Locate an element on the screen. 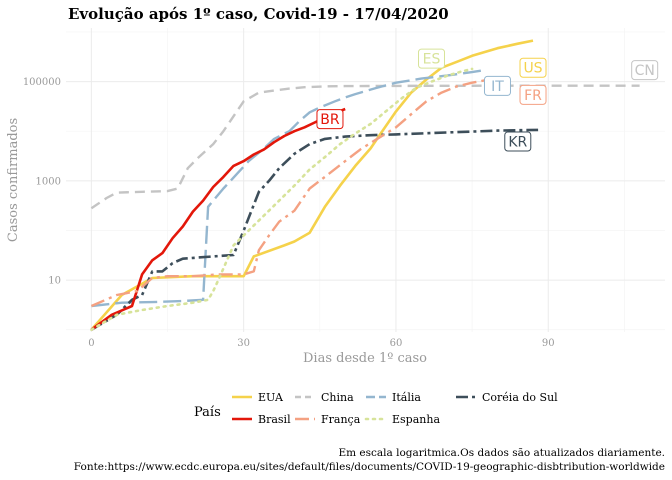 The height and width of the screenshot is (480, 672). legend-item-fr: França is located at coordinates (328, 419).